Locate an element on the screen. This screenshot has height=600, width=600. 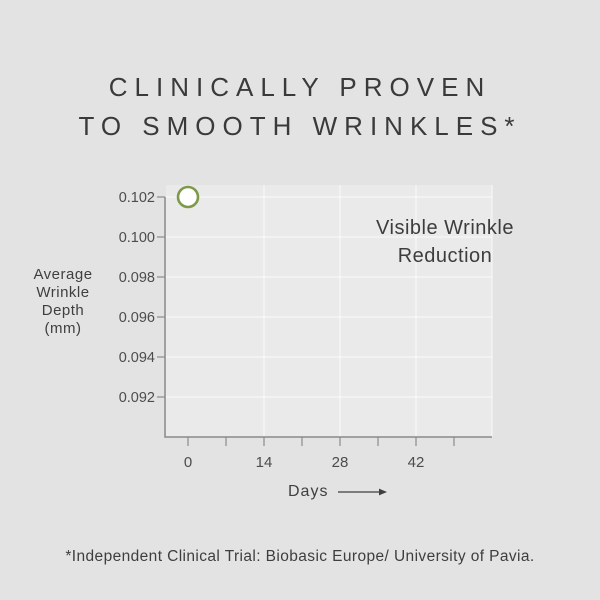
y-tick-label: 0.096 is located at coordinates (137, 318).